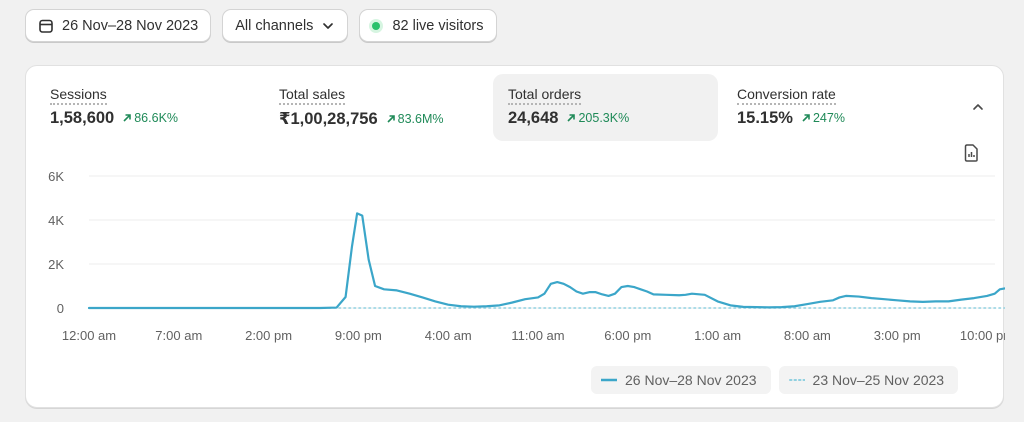  Describe the element at coordinates (825, 107) in the screenshot. I see `metric-conversion-rate: Conversion rate 15.15% 247%` at that location.